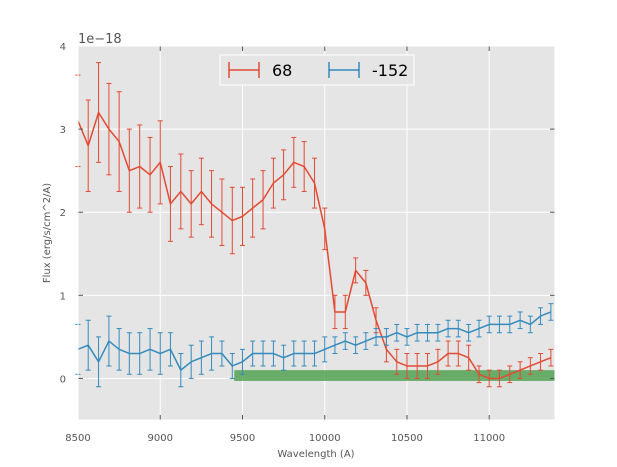 The height and width of the screenshot is (467, 617). What do you see at coordinates (77, 438) in the screenshot?
I see `x-tick-label-8500: 8500` at bounding box center [77, 438].